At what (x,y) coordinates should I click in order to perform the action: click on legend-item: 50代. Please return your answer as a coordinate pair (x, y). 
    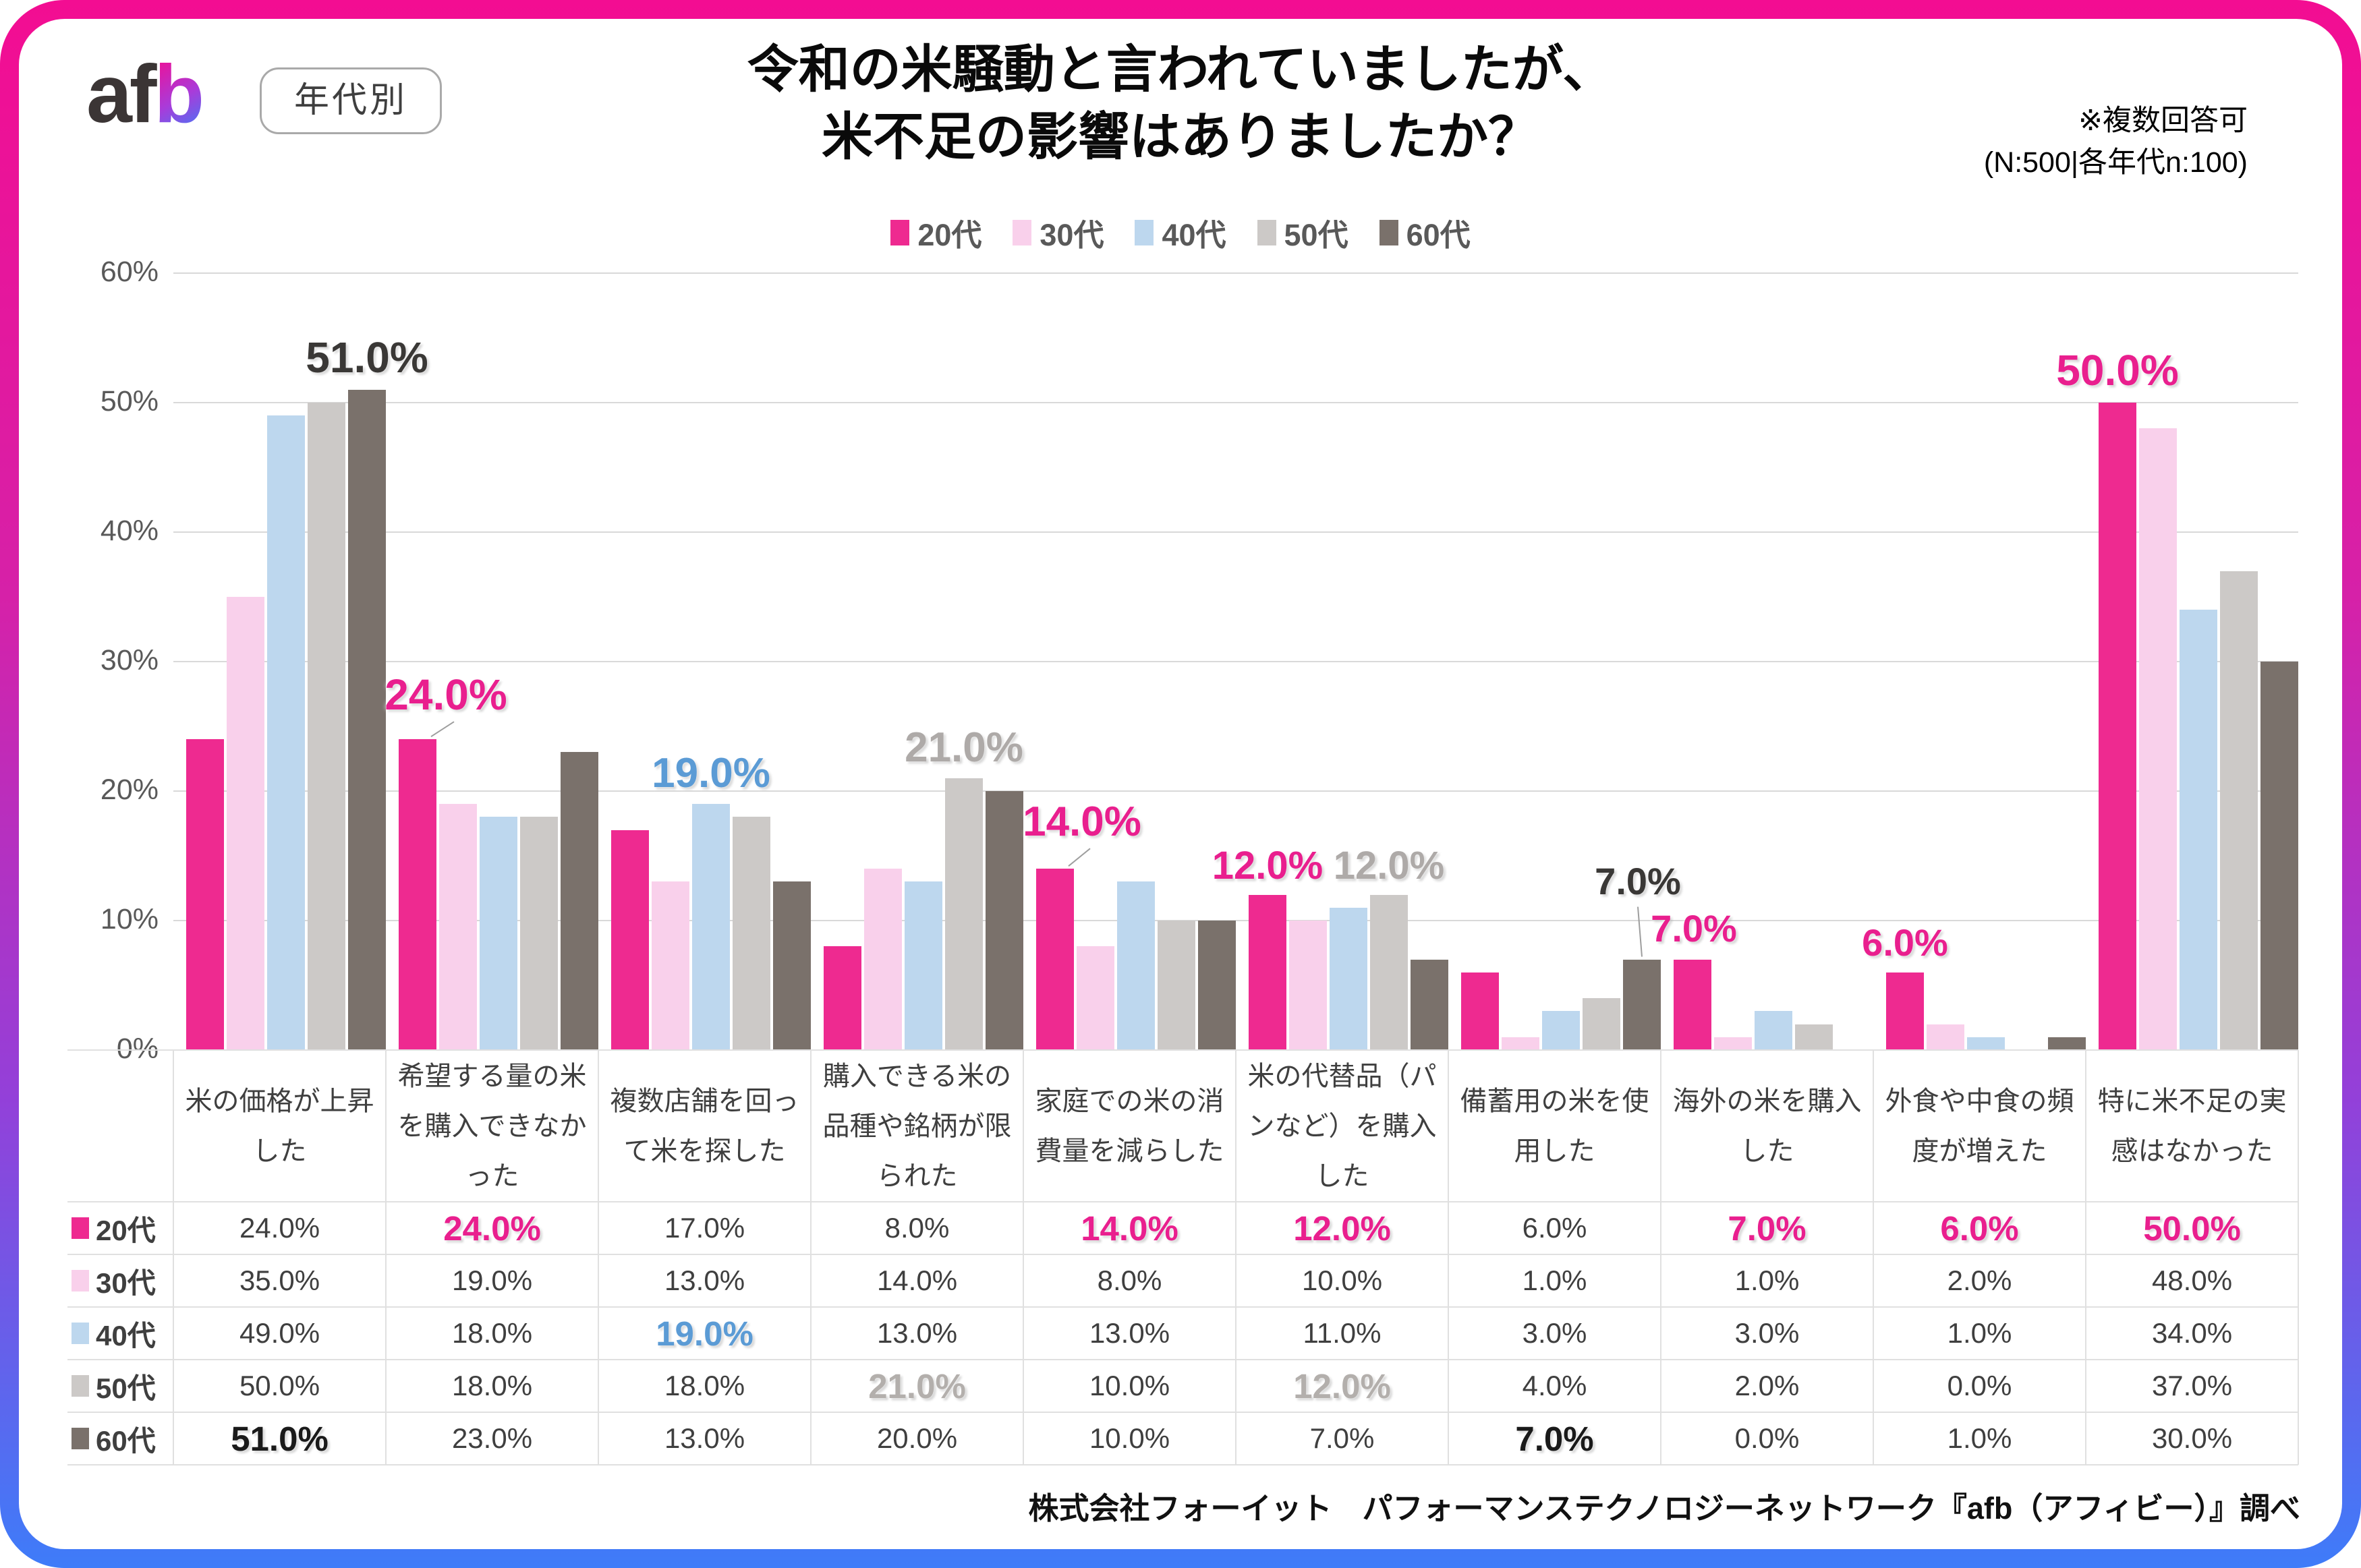
    Looking at the image, I should click on (1302, 232).